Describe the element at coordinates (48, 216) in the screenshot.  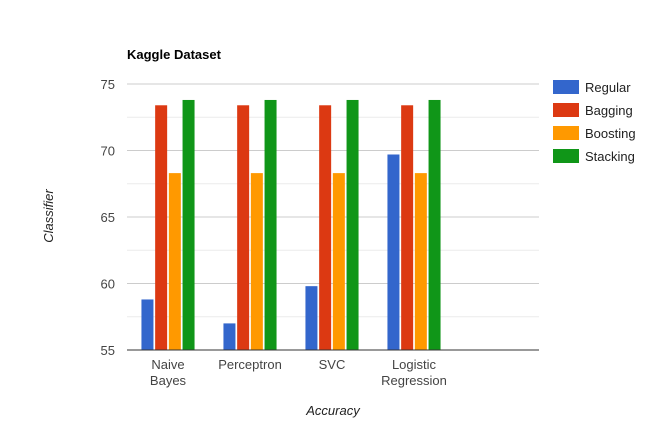
I see `y-axis-title: Classifier` at that location.